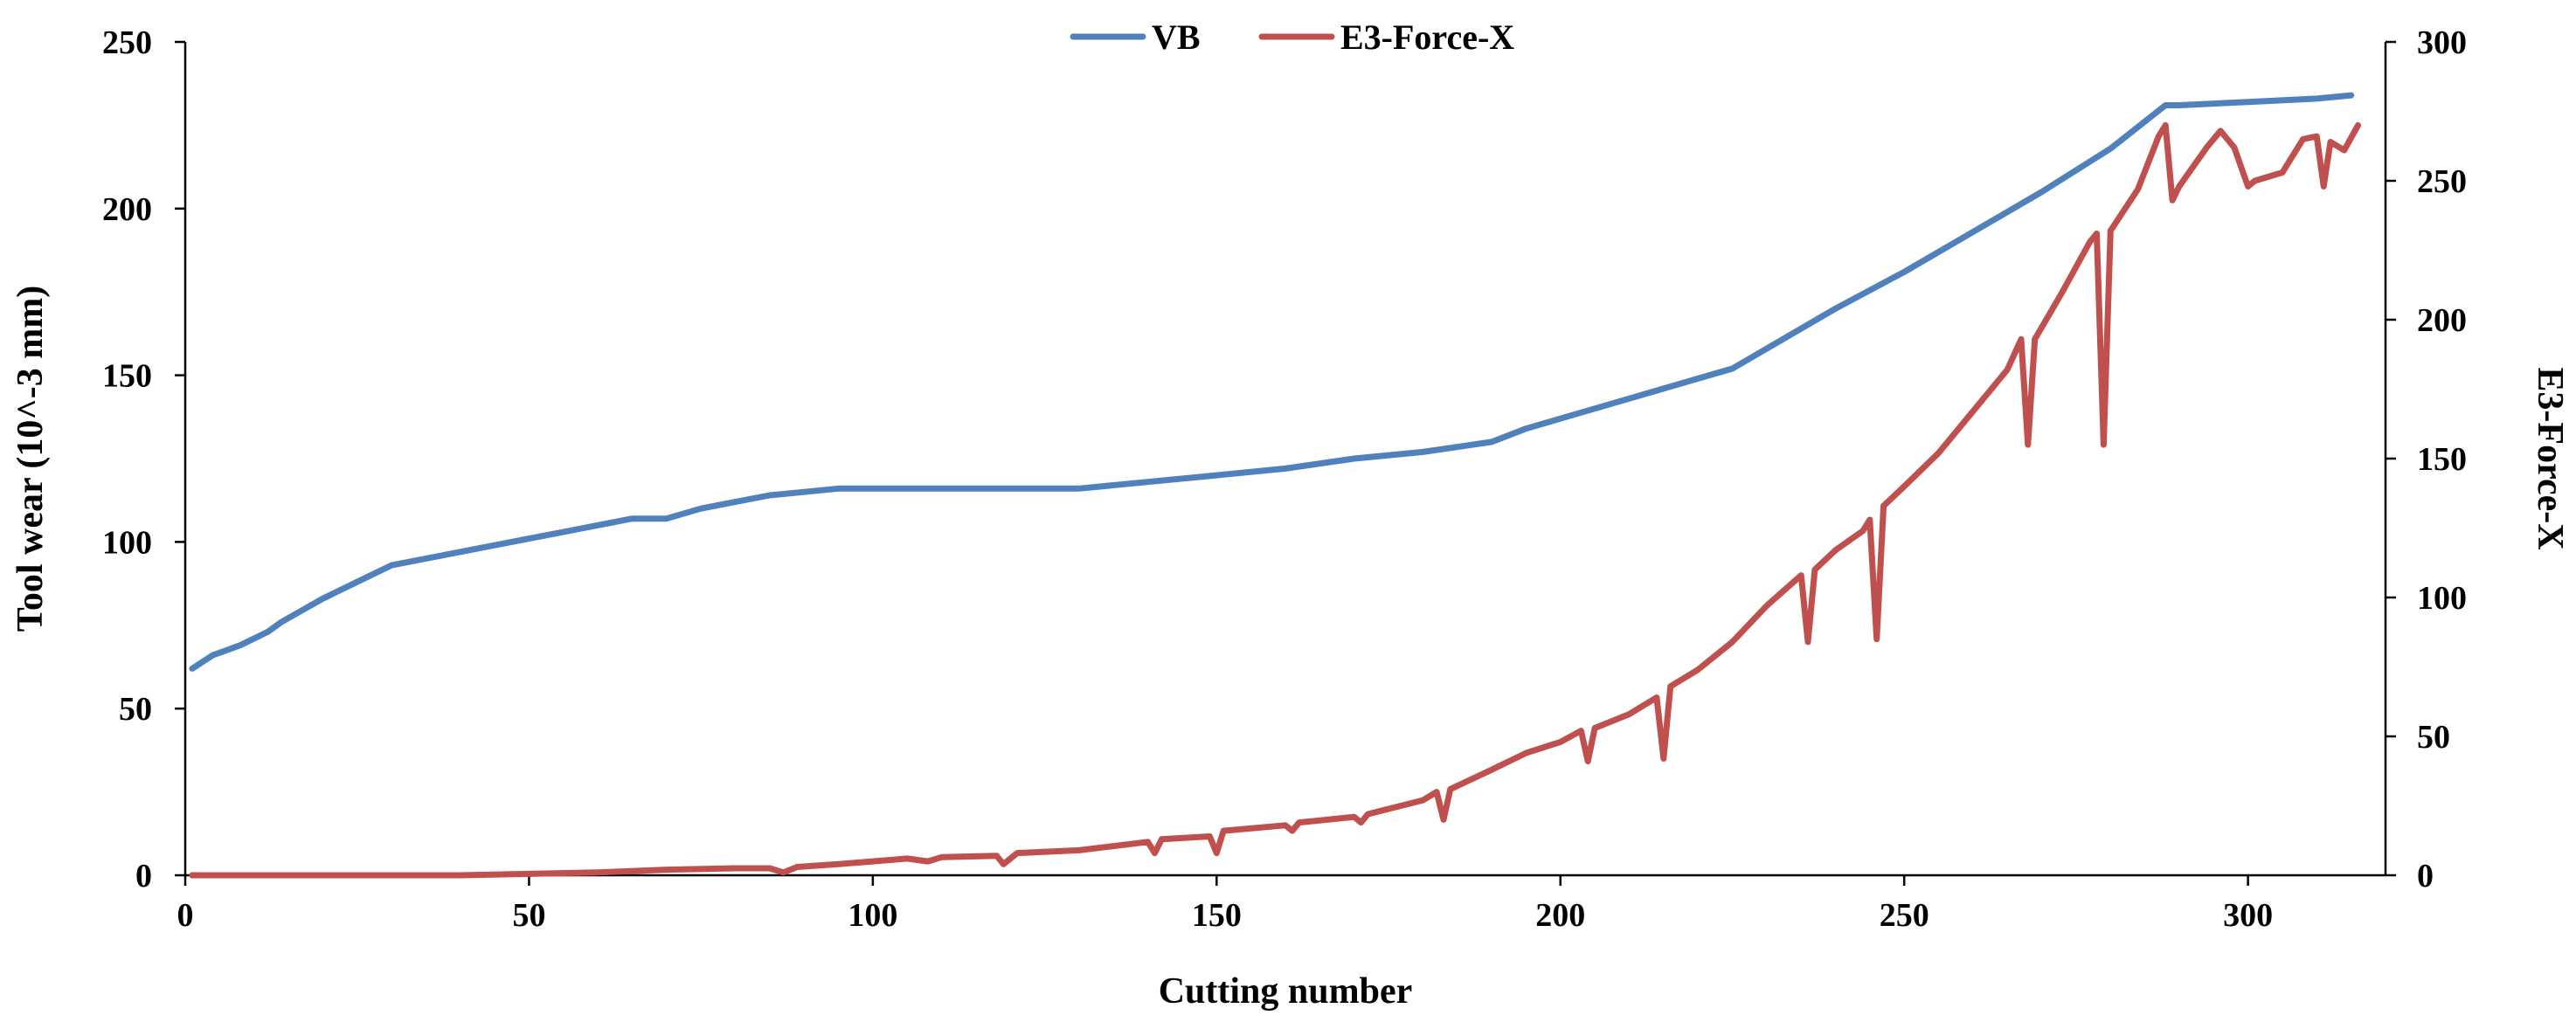 The height and width of the screenshot is (1029, 2576). Describe the element at coordinates (1427, 37) in the screenshot. I see `legend-label-e3-force-x: E3-Force-X` at that location.